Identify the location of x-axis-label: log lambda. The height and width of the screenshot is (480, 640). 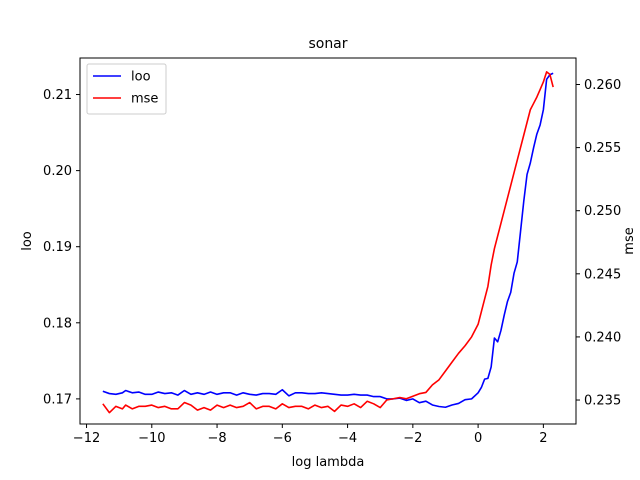
(328, 462).